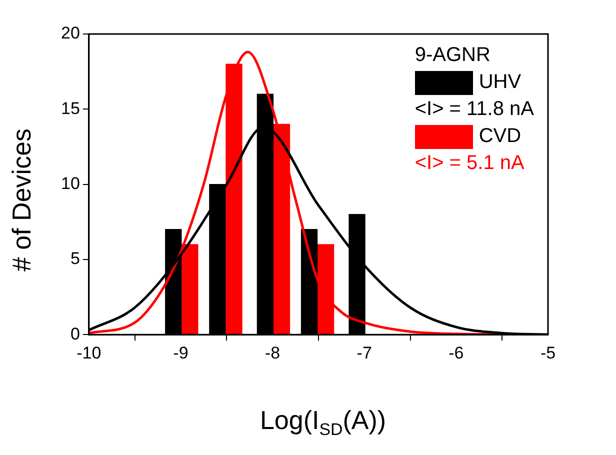 This screenshot has height=455, width=616. Describe the element at coordinates (548, 352) in the screenshot. I see `x-tick-label: -5` at that location.